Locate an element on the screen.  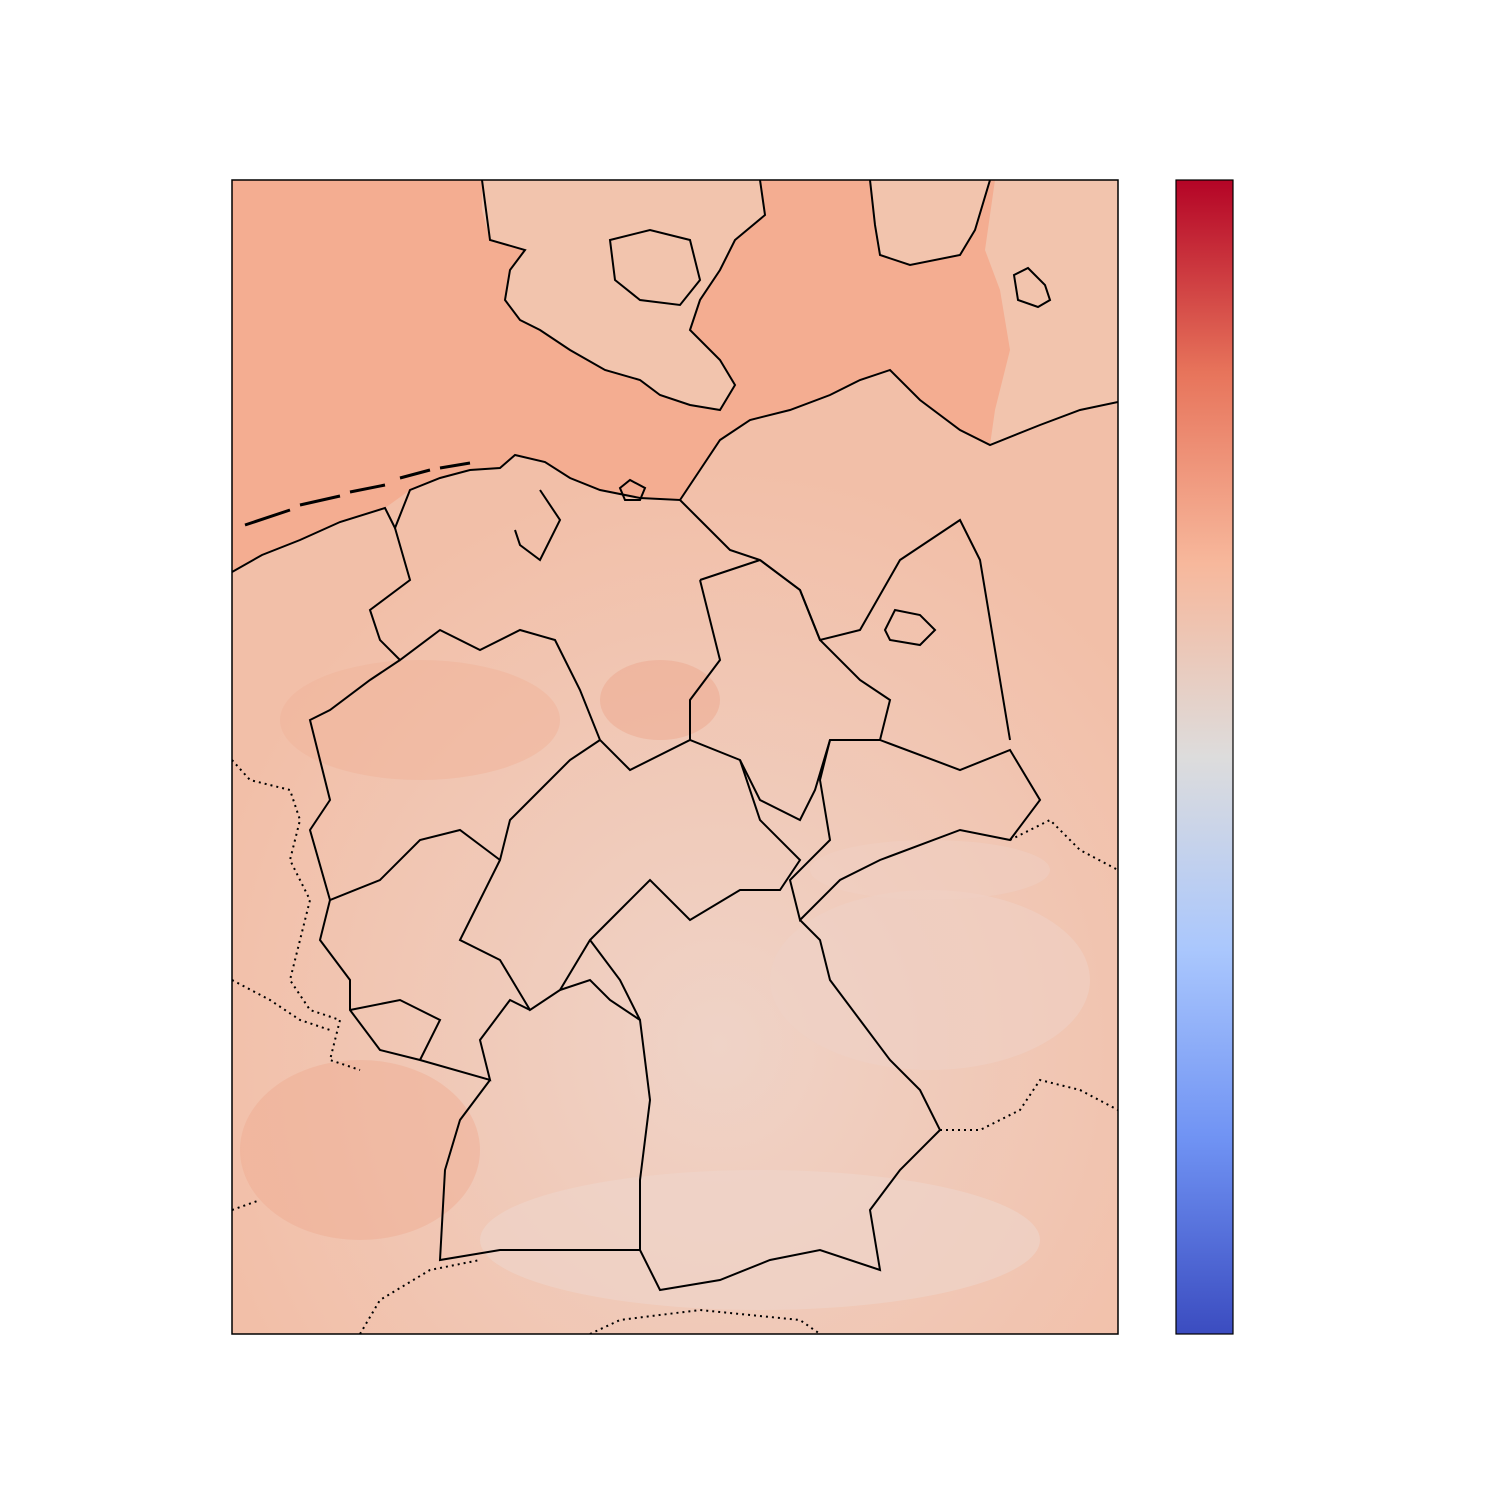
warm-zone-north is located at coordinates (420, 720).